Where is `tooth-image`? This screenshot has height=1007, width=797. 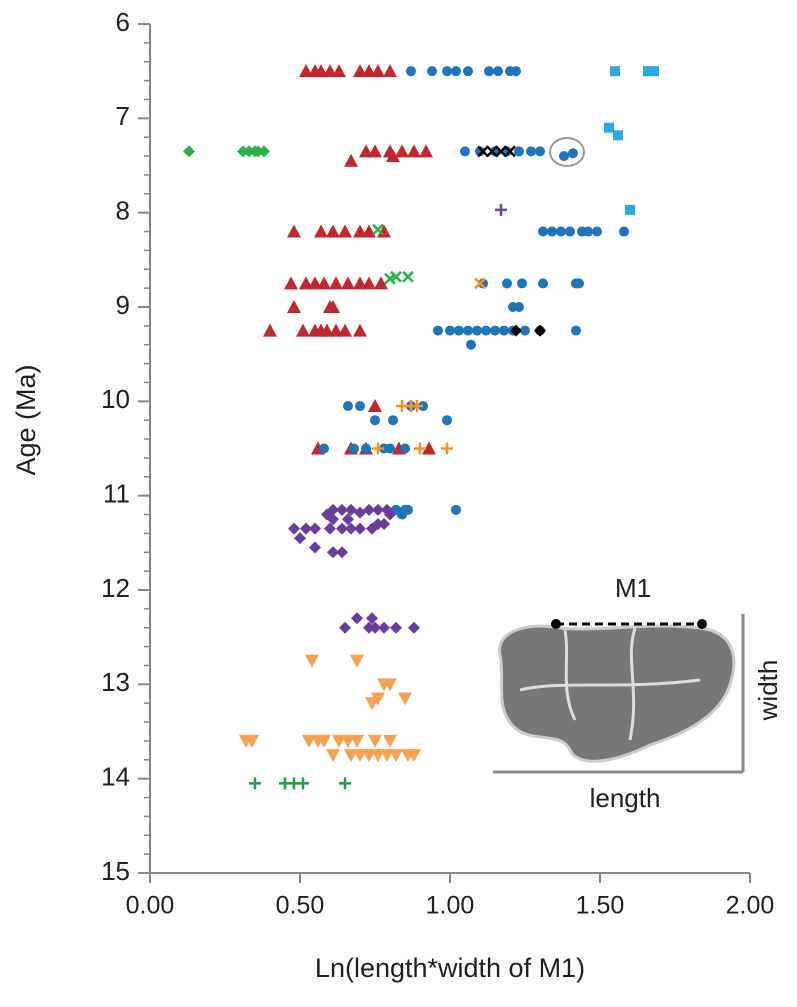 tooth-image is located at coordinates (617, 693).